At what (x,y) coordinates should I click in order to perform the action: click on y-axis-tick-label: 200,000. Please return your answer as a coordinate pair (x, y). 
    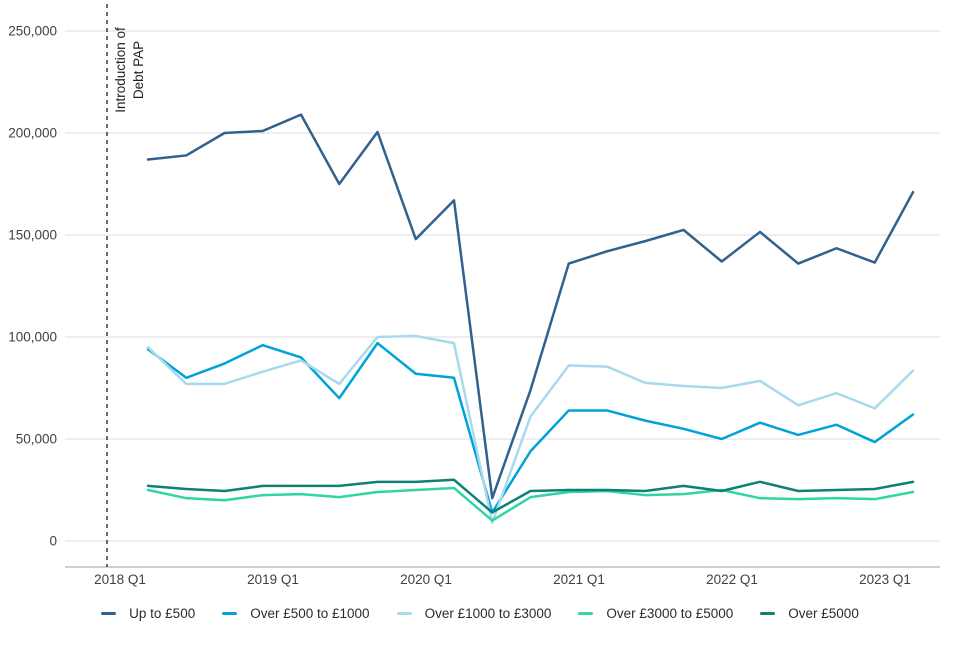
    Looking at the image, I should click on (32, 133).